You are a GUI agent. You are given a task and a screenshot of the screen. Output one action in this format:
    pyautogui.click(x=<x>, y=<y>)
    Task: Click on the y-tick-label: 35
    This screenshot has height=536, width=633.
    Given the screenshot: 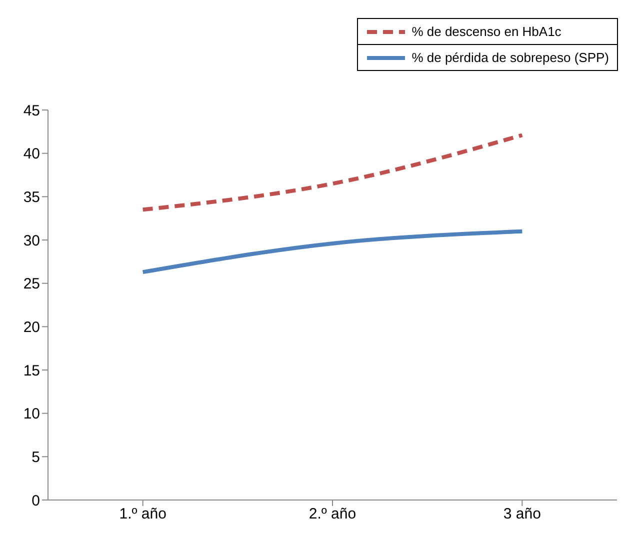 What is the action you would take?
    pyautogui.click(x=31, y=197)
    